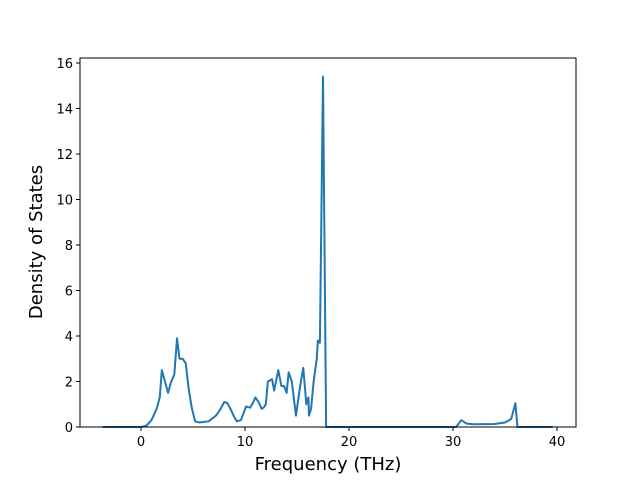 The image size is (640, 480). Describe the element at coordinates (453, 442) in the screenshot. I see `x-tick-label: 30` at that location.